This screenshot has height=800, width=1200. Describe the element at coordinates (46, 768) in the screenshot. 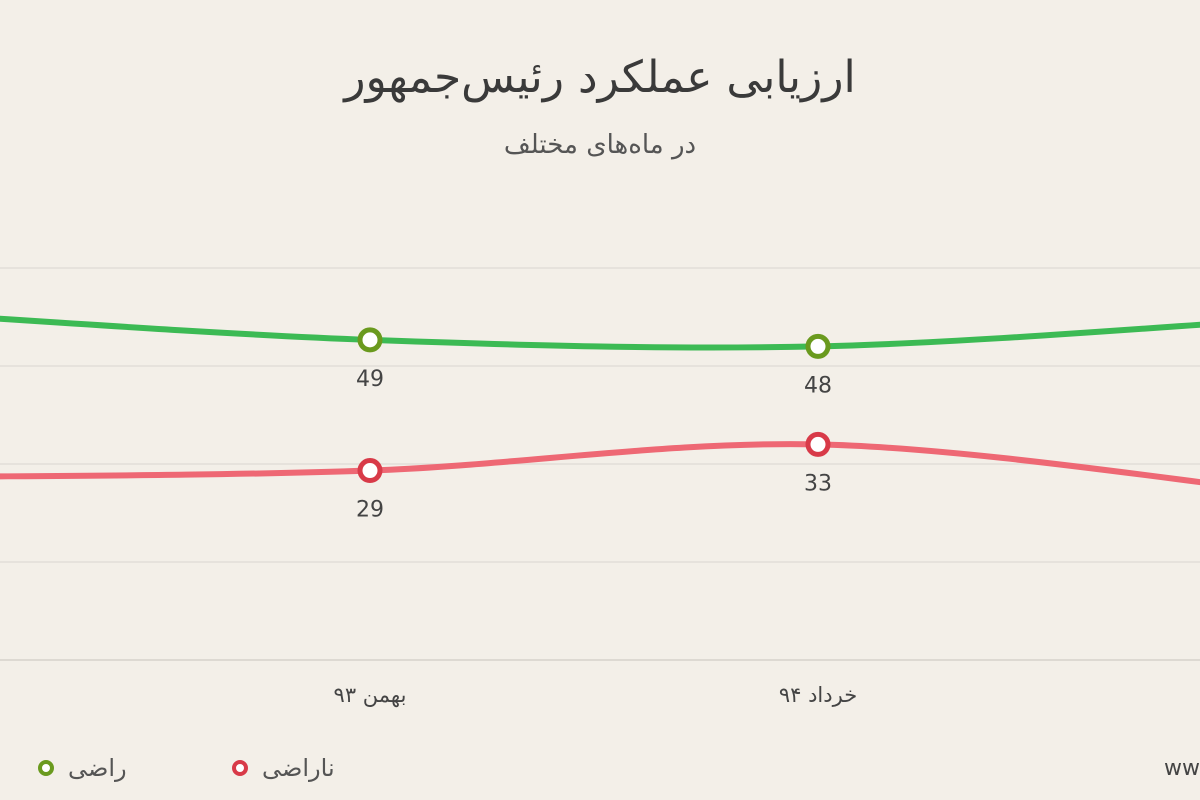

I see `legend-marker-satisfied` at that location.